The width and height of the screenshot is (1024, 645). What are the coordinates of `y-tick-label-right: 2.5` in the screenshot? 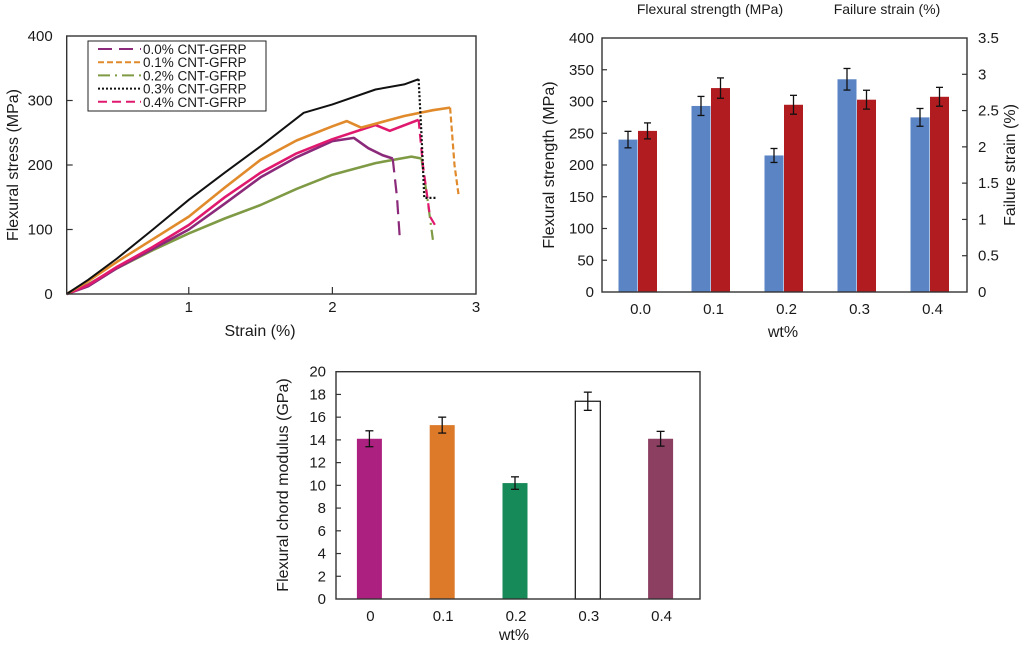 It's located at (988, 111).